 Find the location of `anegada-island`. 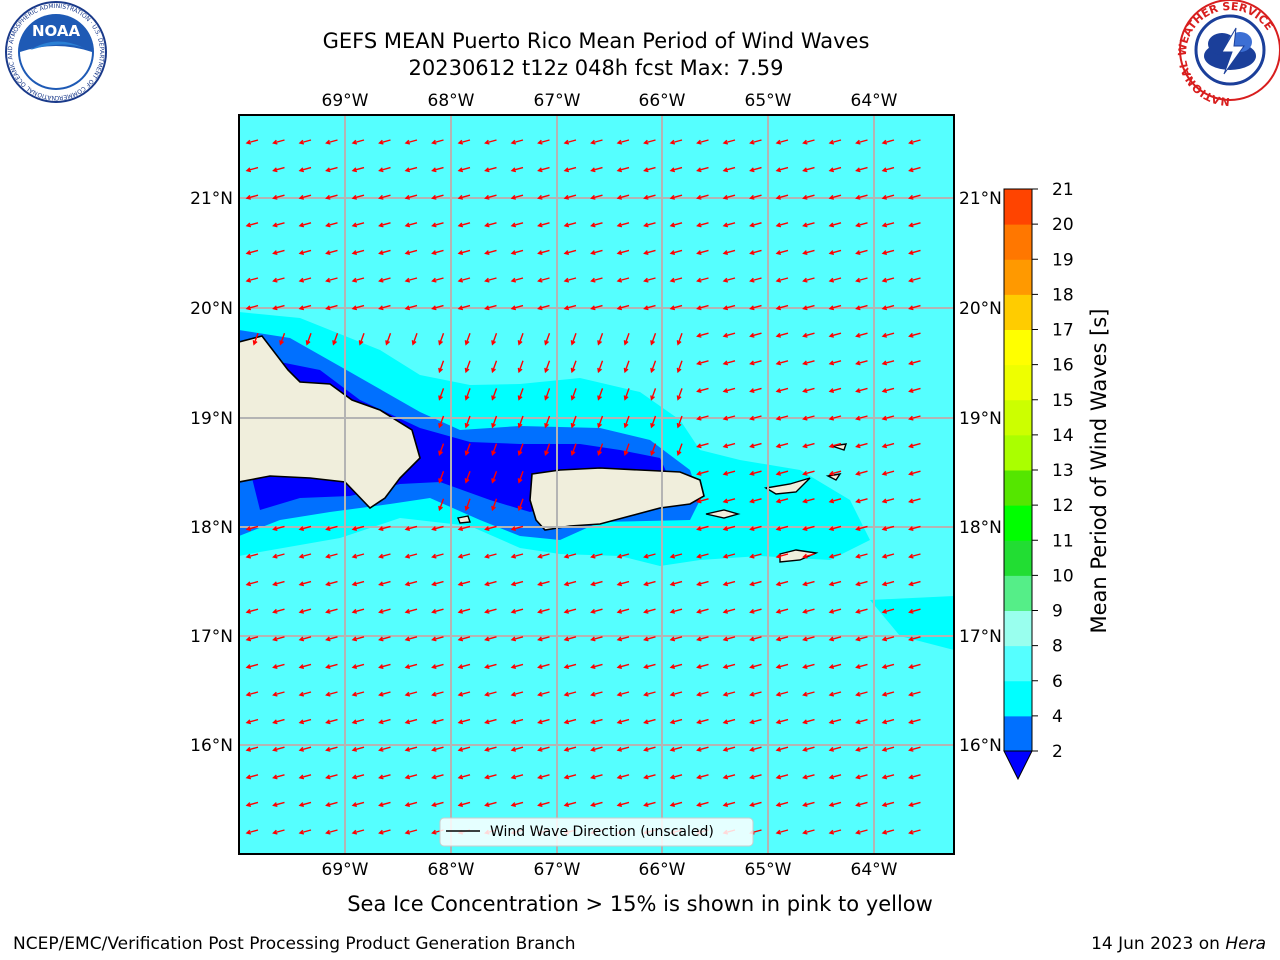

anegada-island is located at coordinates (833, 477).